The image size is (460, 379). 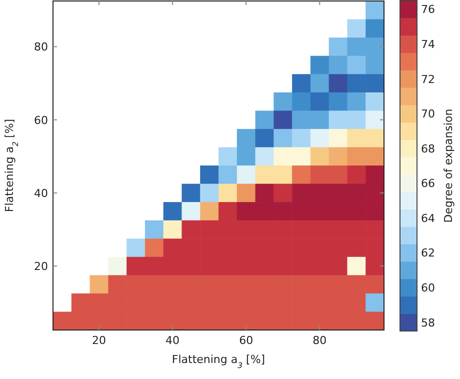 What do you see at coordinates (246, 340) in the screenshot?
I see `x-tick-label: 60` at bounding box center [246, 340].